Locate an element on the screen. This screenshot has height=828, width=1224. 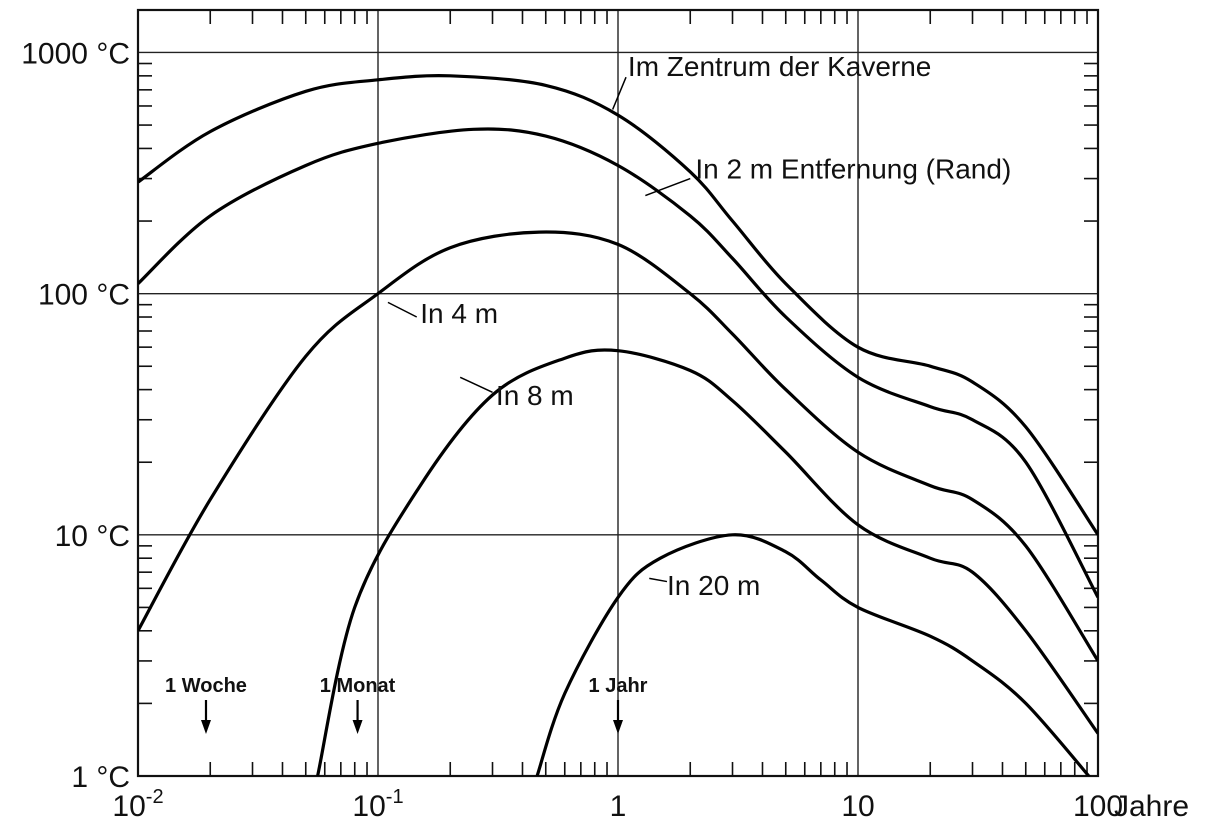
x-tick-label-3: 10 is located at coordinates (857, 806).